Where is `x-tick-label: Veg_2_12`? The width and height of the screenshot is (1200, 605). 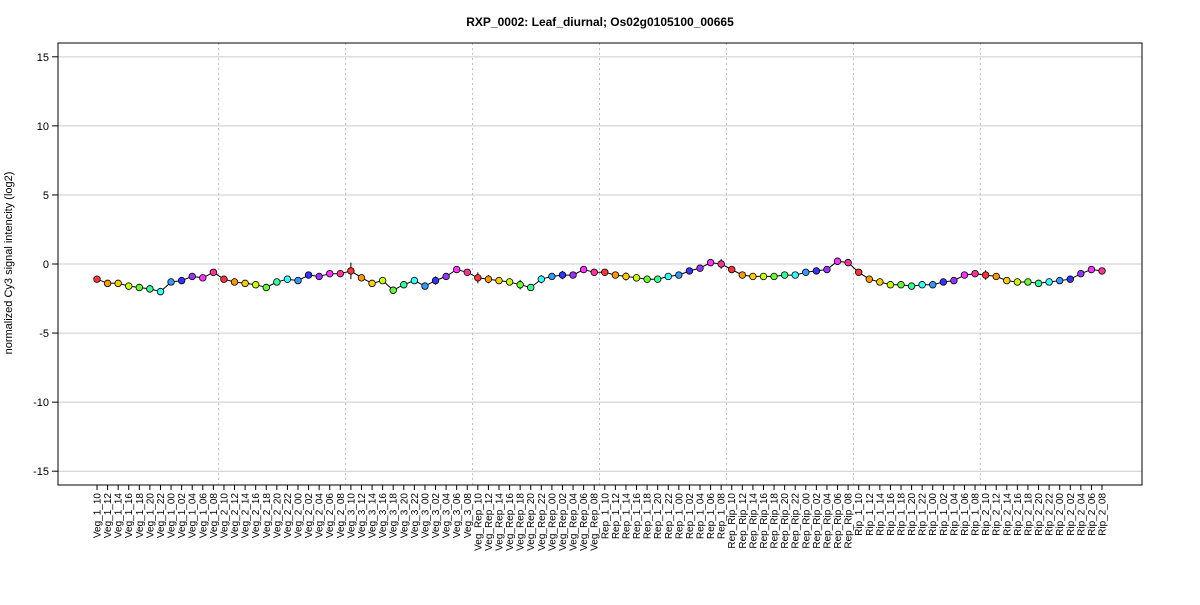
x-tick-label: Veg_2_12 is located at coordinates (235, 515).